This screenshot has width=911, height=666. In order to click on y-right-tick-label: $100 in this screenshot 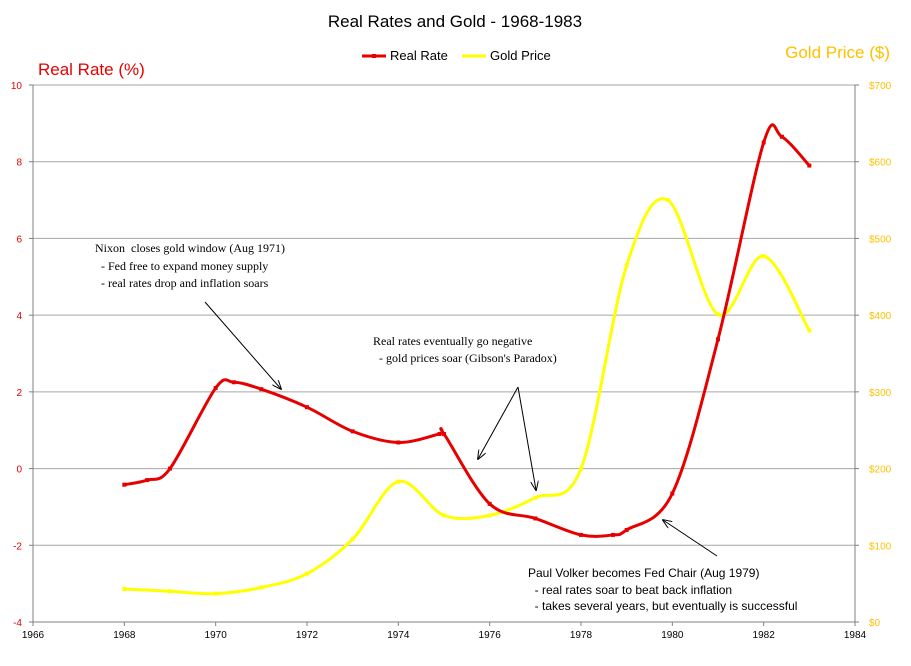, I will do `click(880, 546)`.